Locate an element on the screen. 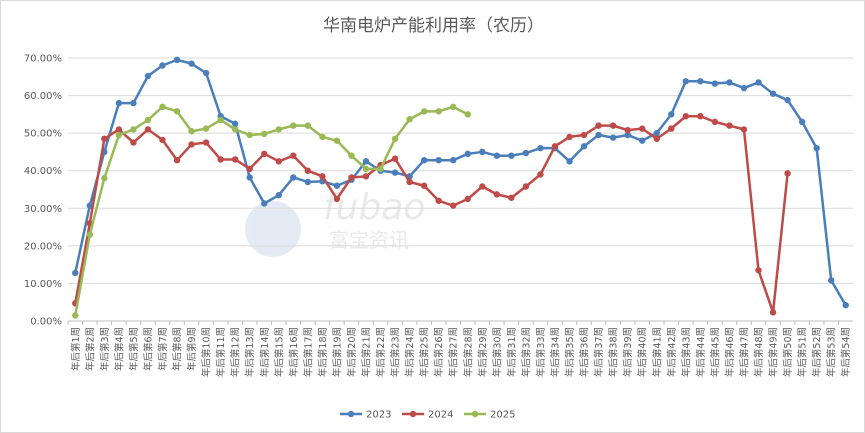 This screenshot has width=865, height=433. x-tick-label: 年后第20周 is located at coordinates (352, 352).